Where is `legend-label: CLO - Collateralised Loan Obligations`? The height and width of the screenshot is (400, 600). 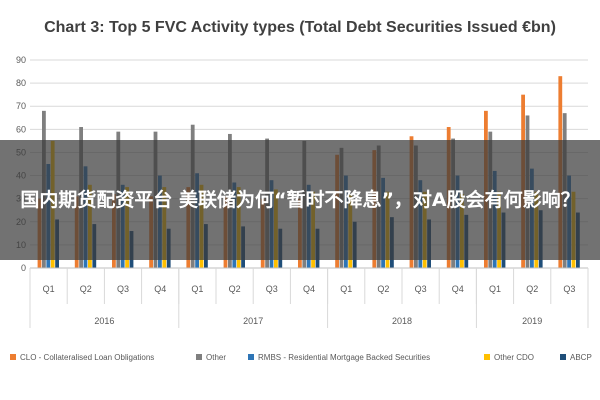 legend-label: CLO - Collateralised Loan Obligations is located at coordinates (87, 357).